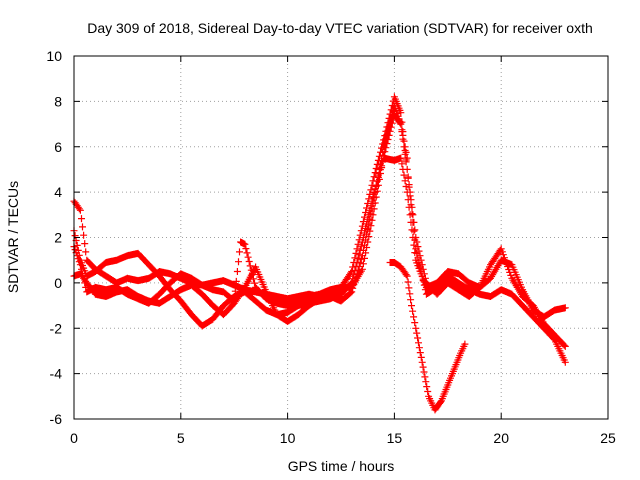 This screenshot has width=640, height=480. What do you see at coordinates (56, 419) in the screenshot?
I see `y-tick-label: -6` at bounding box center [56, 419].